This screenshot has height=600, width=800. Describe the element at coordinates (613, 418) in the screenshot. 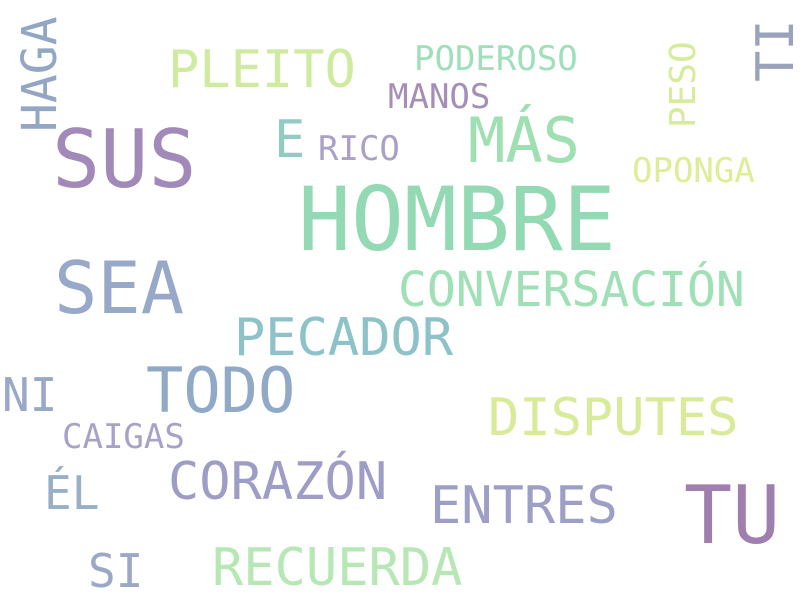

I see `word-disputes: DISPUTES` at that location.